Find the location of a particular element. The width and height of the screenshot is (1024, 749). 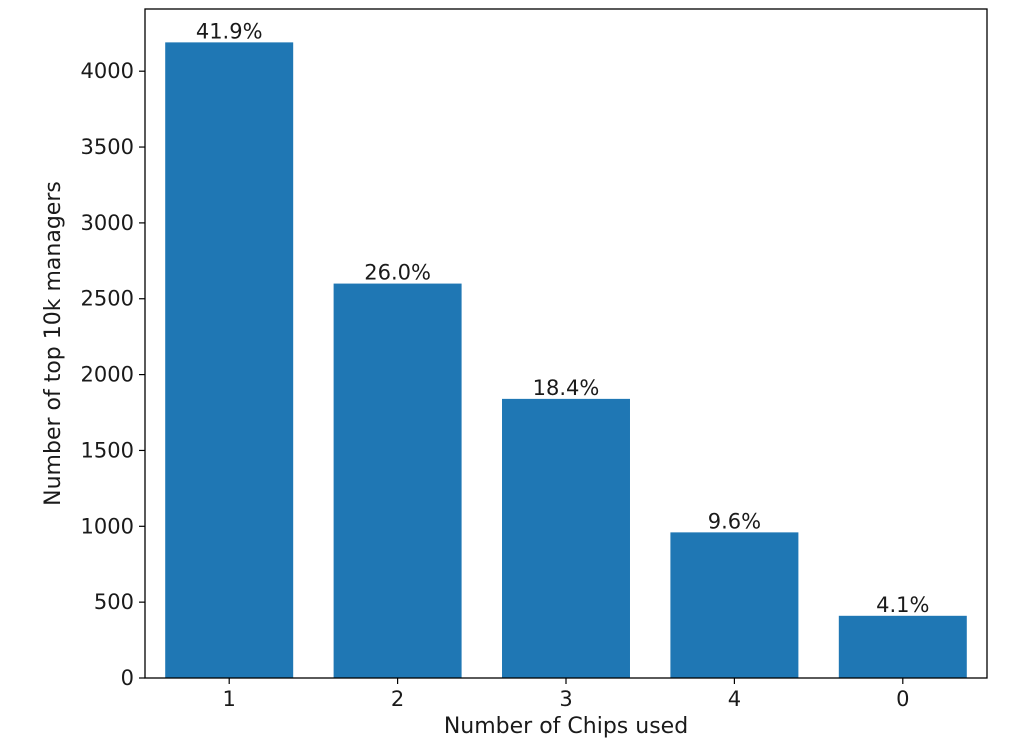

y-tick-label: 3000 is located at coordinates (107, 223).